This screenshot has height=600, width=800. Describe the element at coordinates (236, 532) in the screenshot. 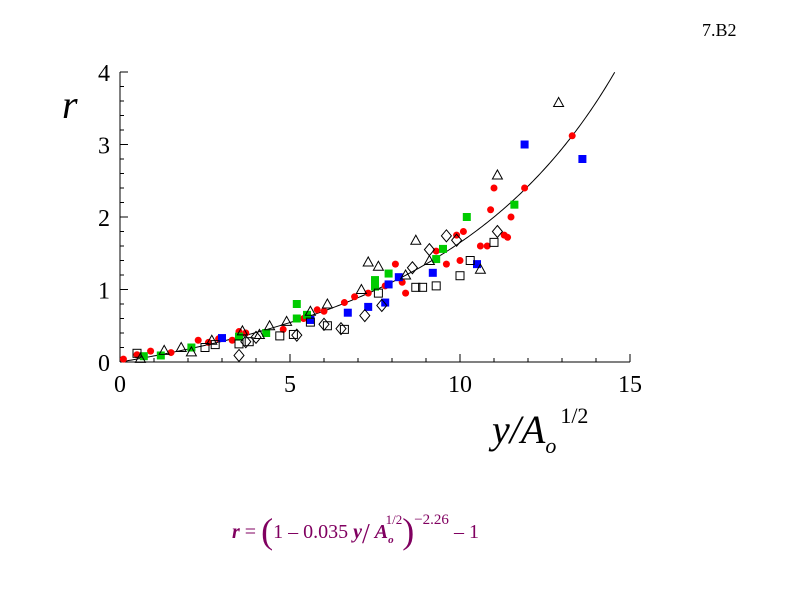

I see `formula-lhs: r` at that location.